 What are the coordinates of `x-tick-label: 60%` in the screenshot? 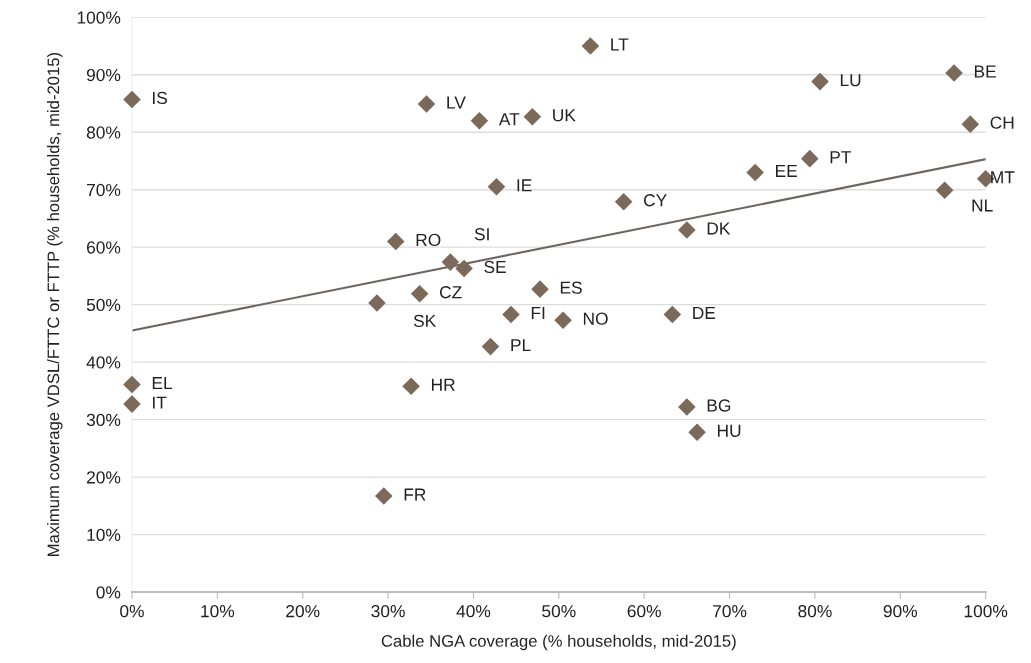 It's located at (644, 611).